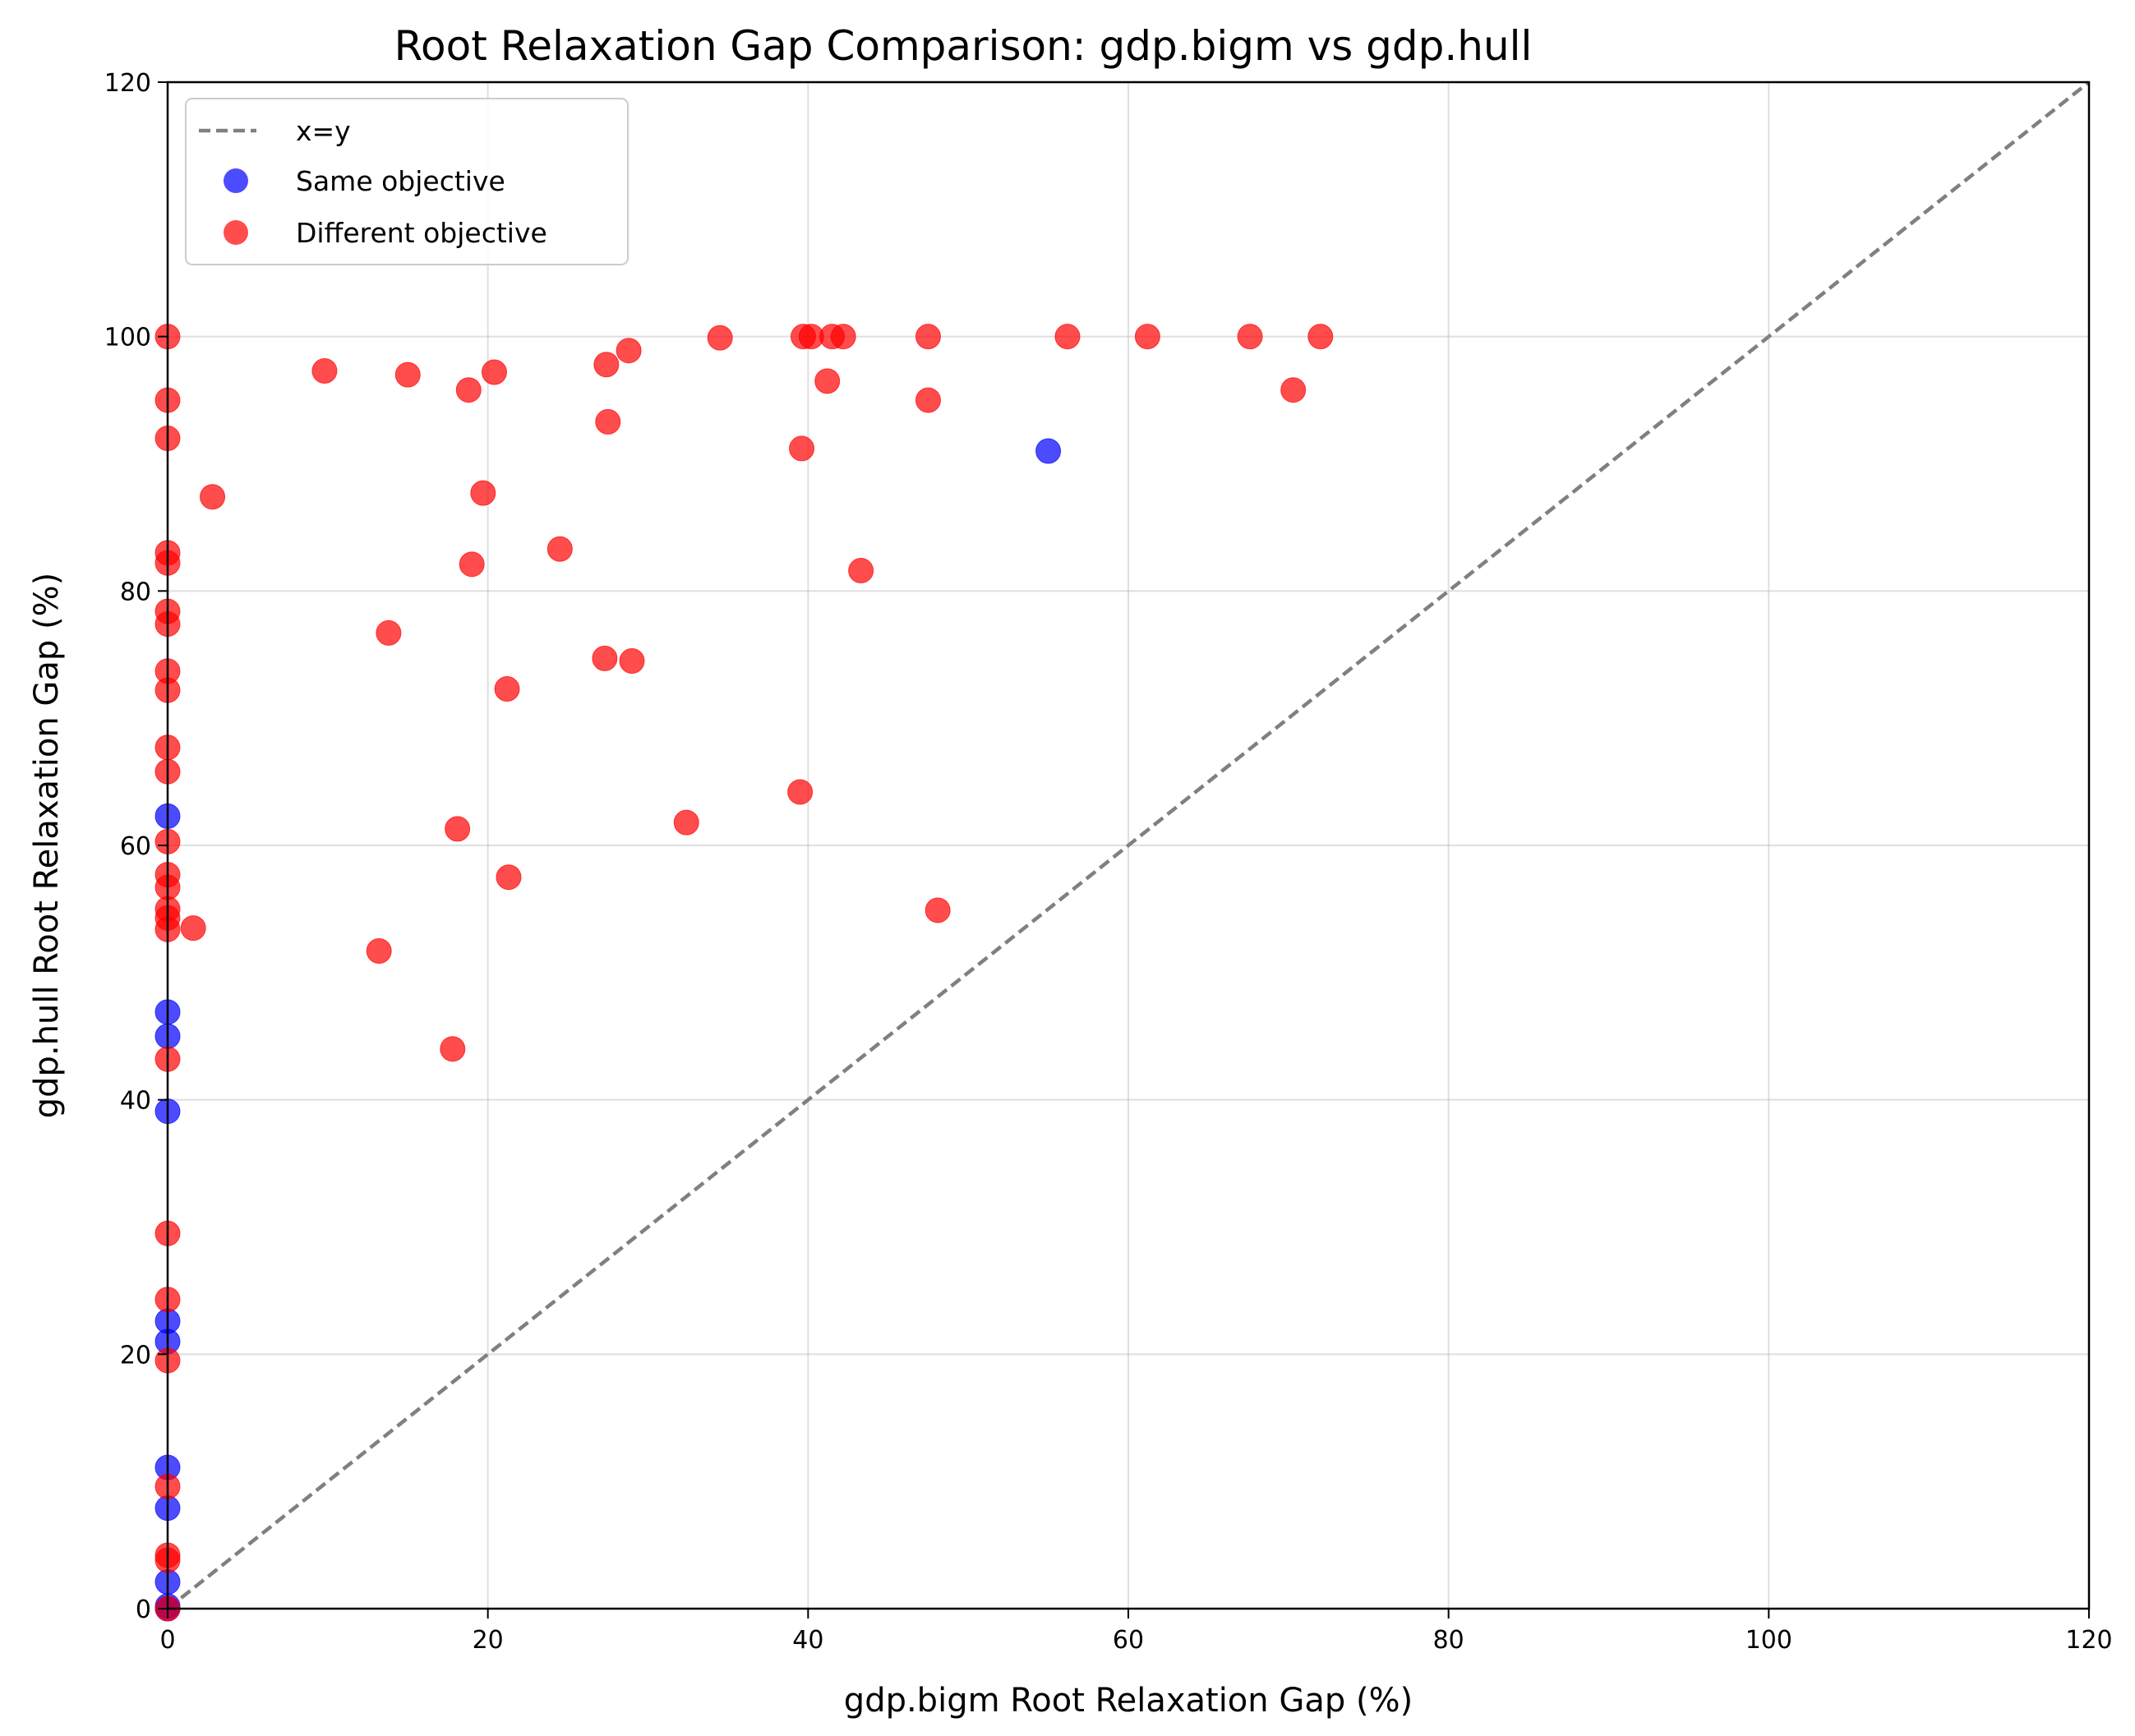  I want to click on legend-box, so click(407, 182).